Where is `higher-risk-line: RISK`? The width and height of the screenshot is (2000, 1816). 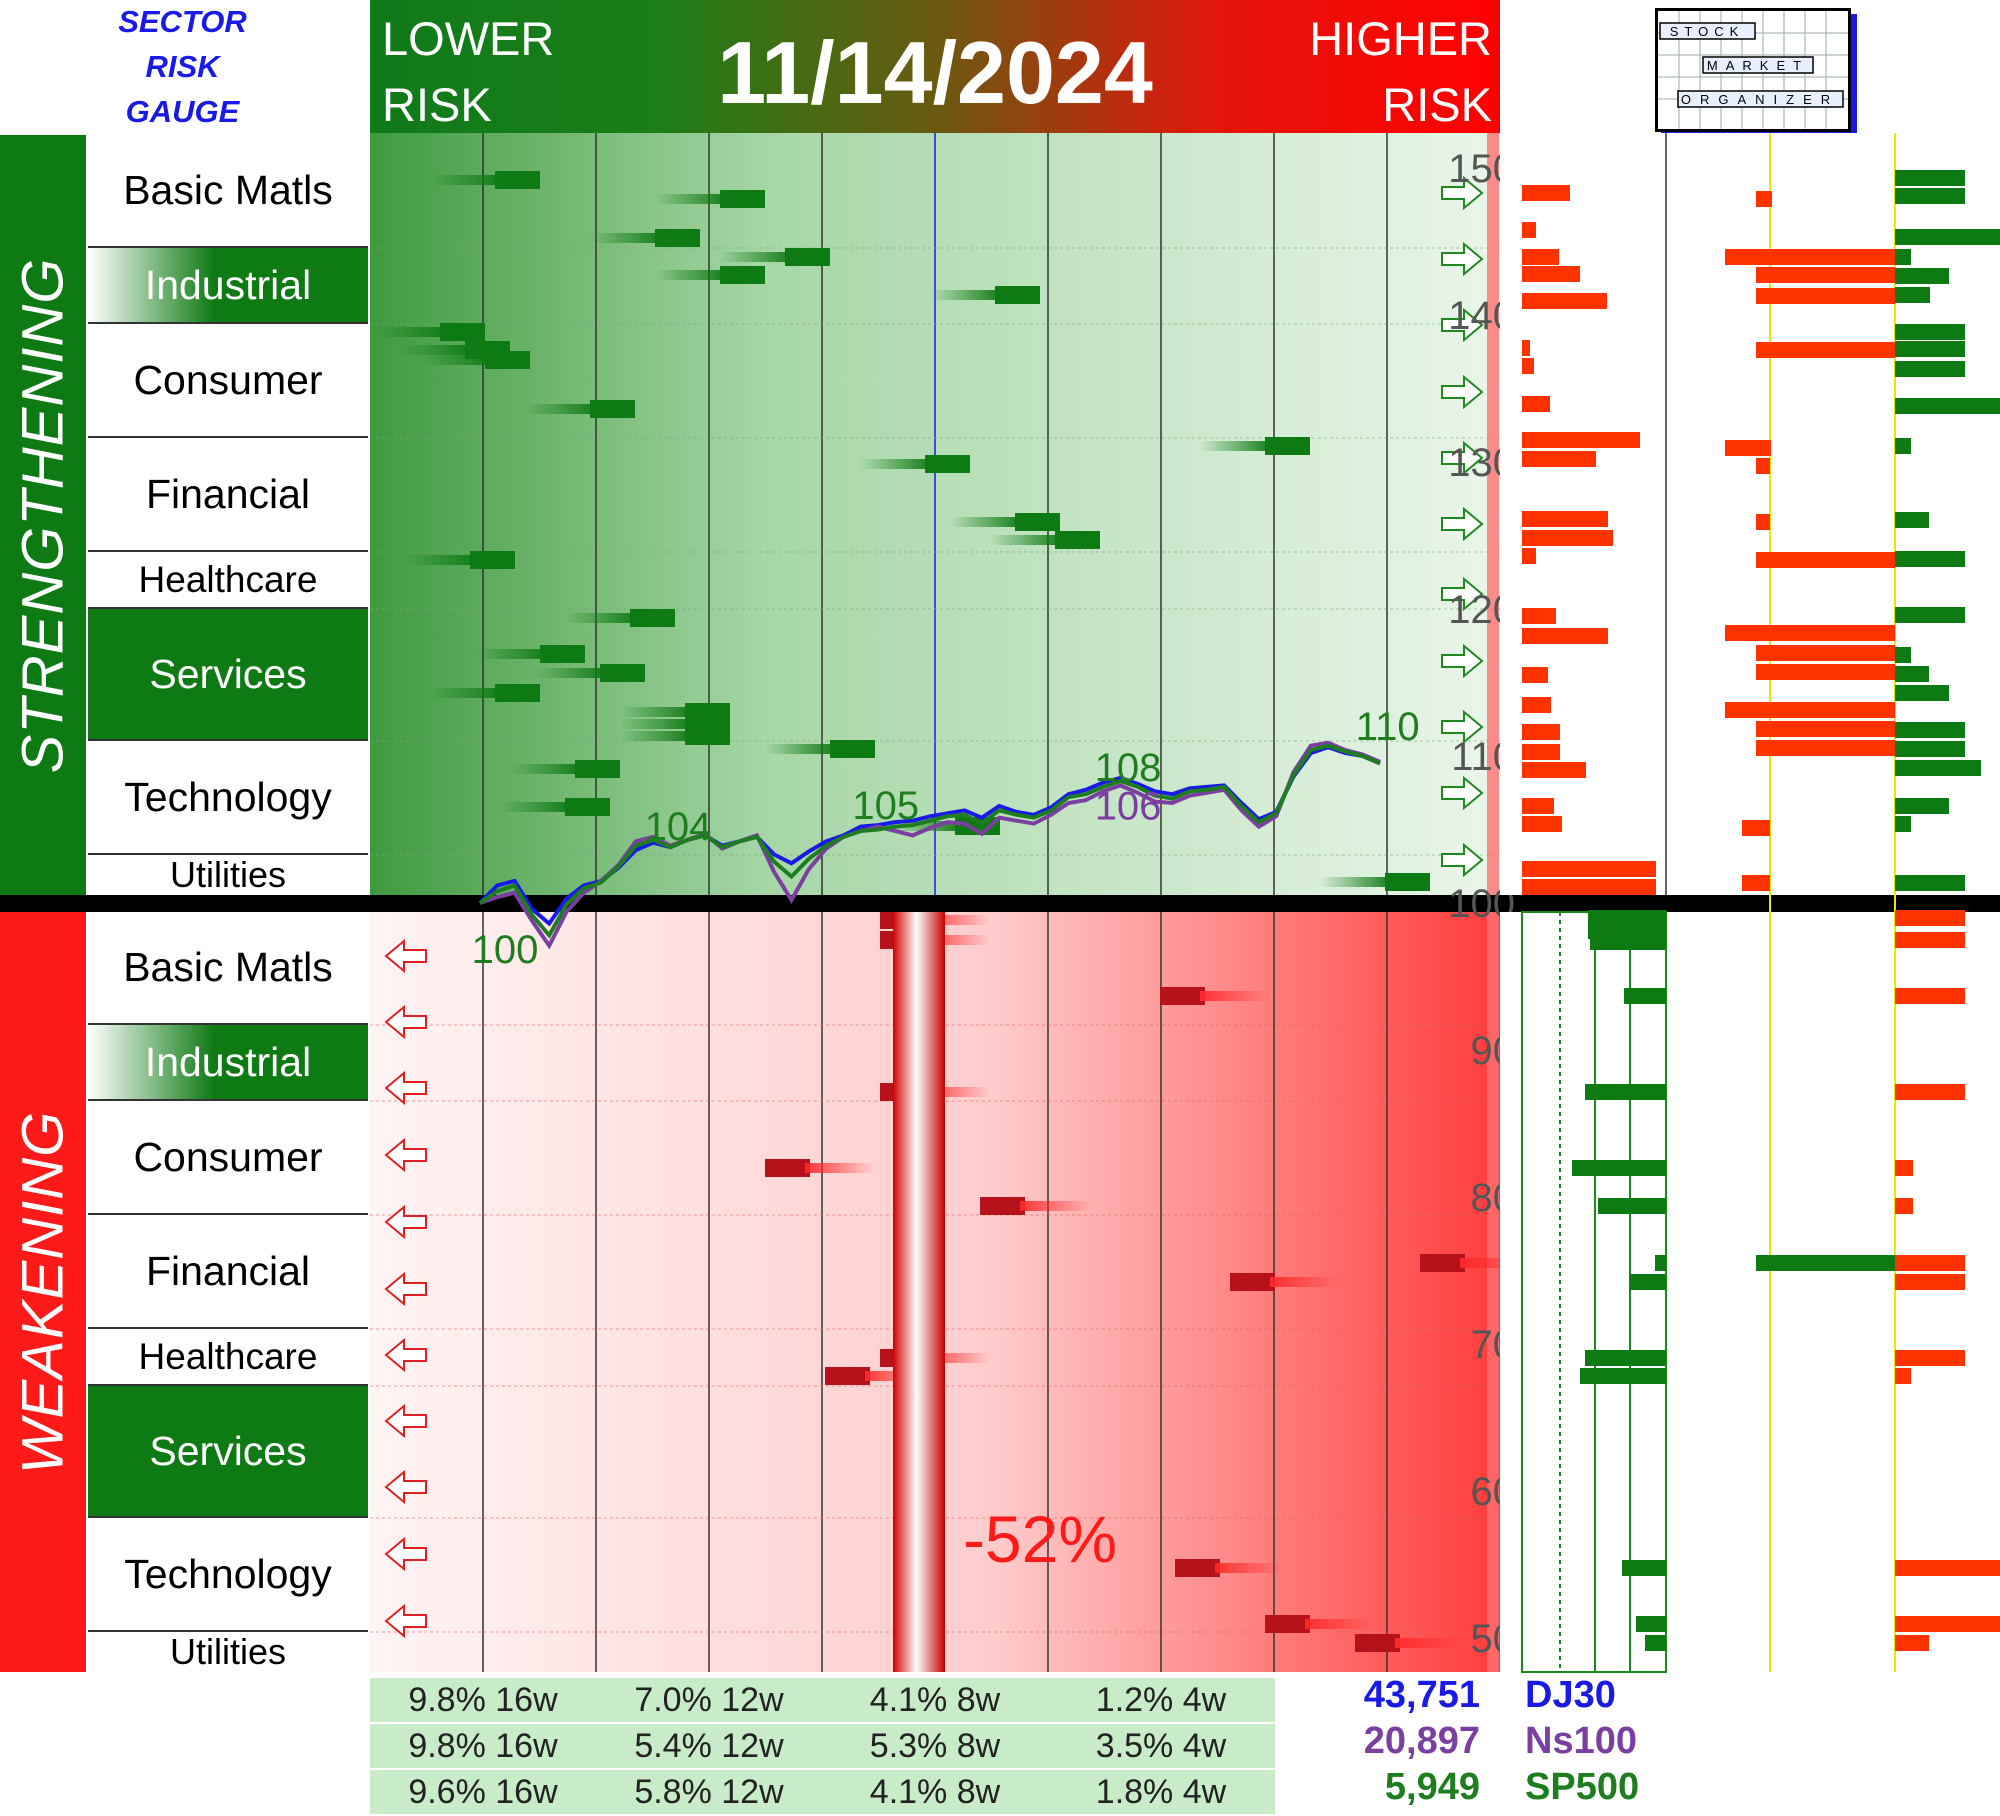
higher-risk-line: RISK is located at coordinates (1437, 104).